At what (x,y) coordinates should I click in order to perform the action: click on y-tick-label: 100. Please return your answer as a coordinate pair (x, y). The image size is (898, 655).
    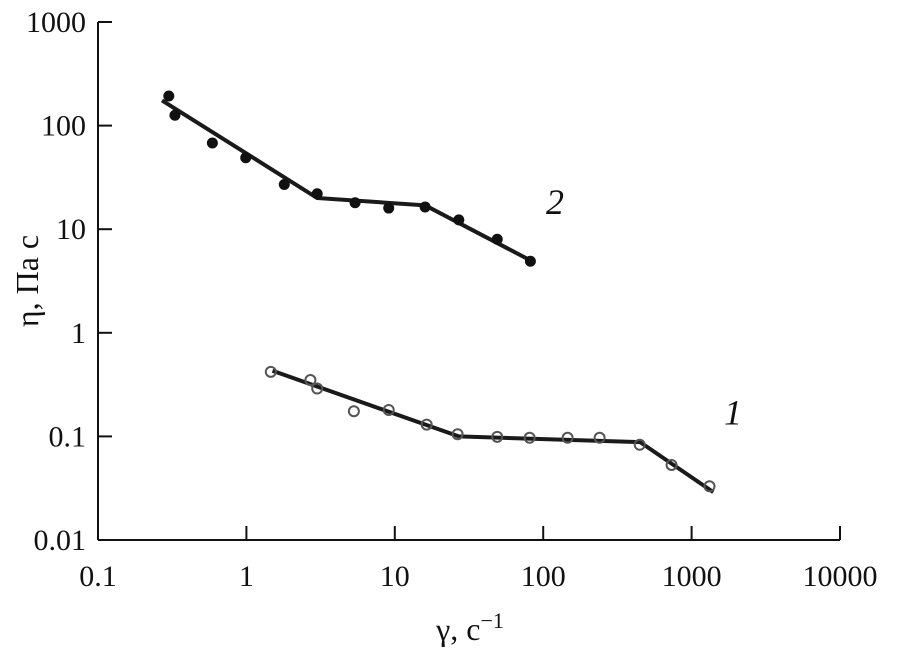
    Looking at the image, I should click on (63, 126).